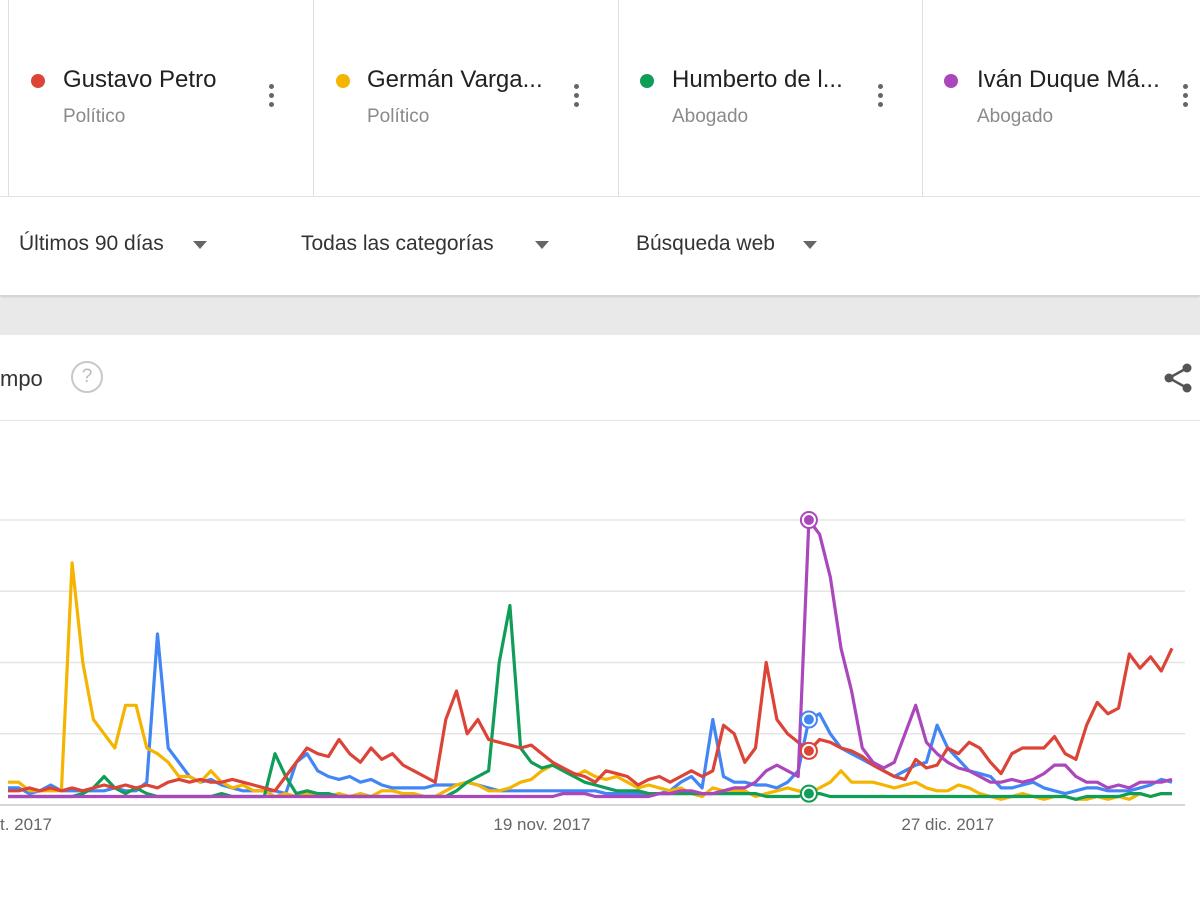  What do you see at coordinates (541, 824) in the screenshot?
I see `x-tick-label: 19 nov. 2017` at bounding box center [541, 824].